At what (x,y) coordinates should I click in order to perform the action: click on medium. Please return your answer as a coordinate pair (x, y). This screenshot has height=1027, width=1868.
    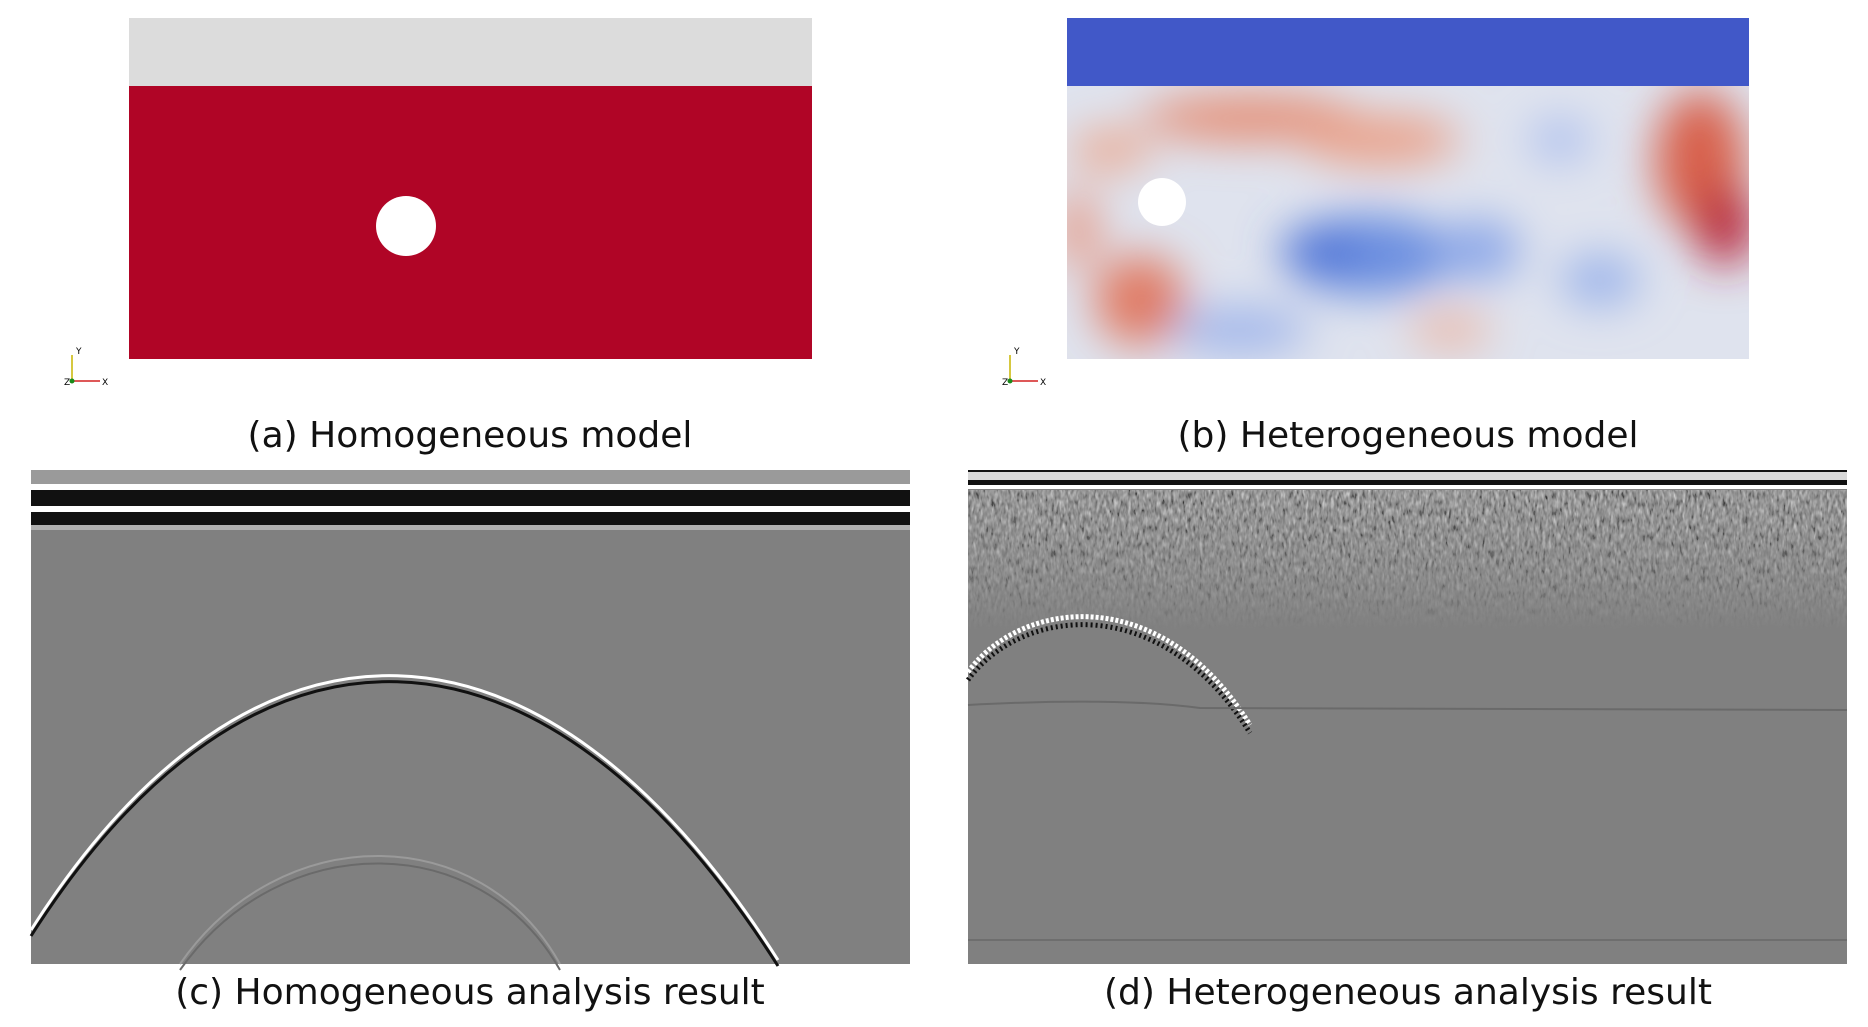
    Looking at the image, I should click on (470, 222).